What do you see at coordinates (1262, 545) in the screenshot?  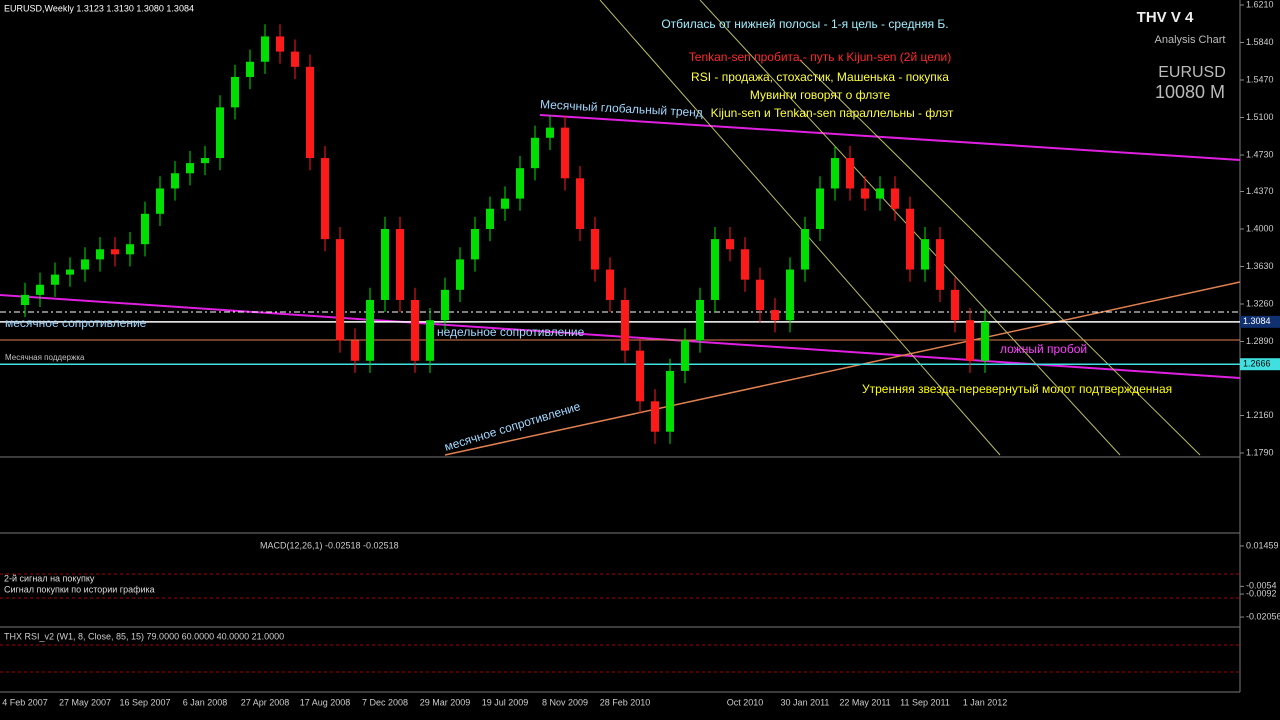 I see `macd-tick-label: 0.01459` at bounding box center [1262, 545].